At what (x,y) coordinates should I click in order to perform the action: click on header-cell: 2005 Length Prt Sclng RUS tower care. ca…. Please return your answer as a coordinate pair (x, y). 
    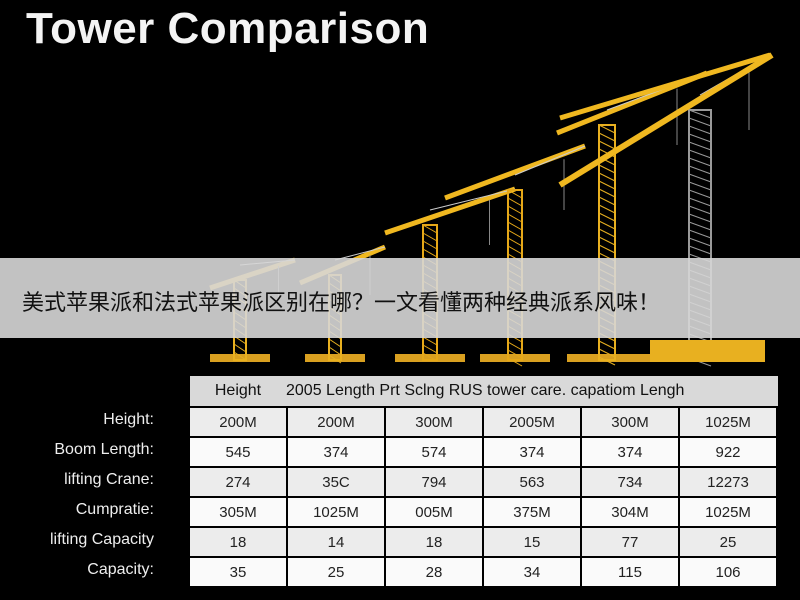
    Looking at the image, I should click on (485, 390).